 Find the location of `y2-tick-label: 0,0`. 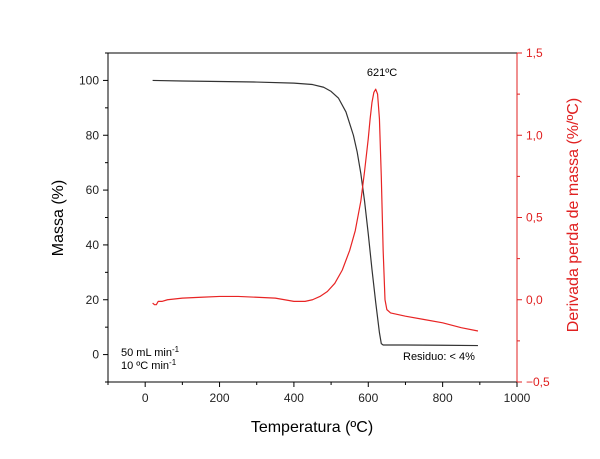

y2-tick-label: 0,0 is located at coordinates (534, 300).